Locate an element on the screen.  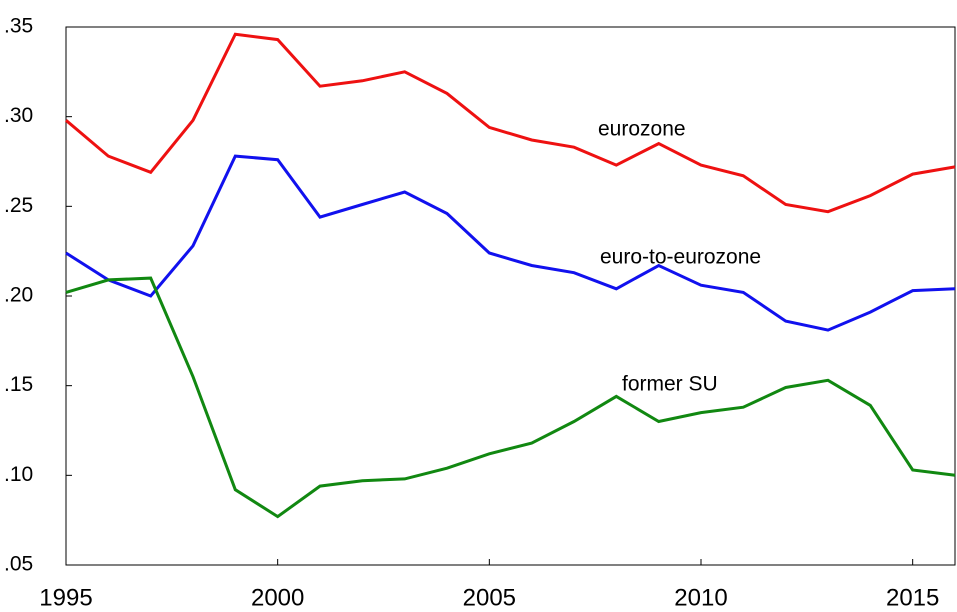
series-label: eurozone is located at coordinates (642, 129).